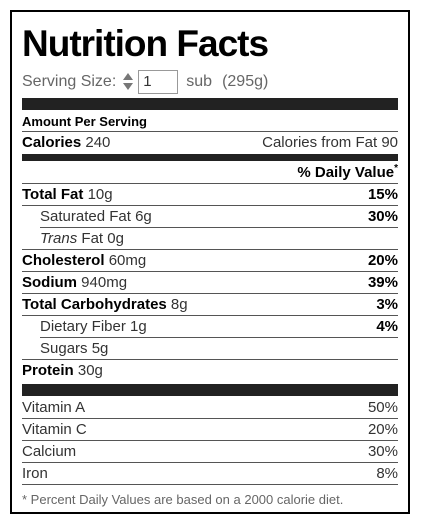 This screenshot has height=530, width=434. What do you see at coordinates (128, 76) in the screenshot?
I see `stepper-up-icon` at bounding box center [128, 76].